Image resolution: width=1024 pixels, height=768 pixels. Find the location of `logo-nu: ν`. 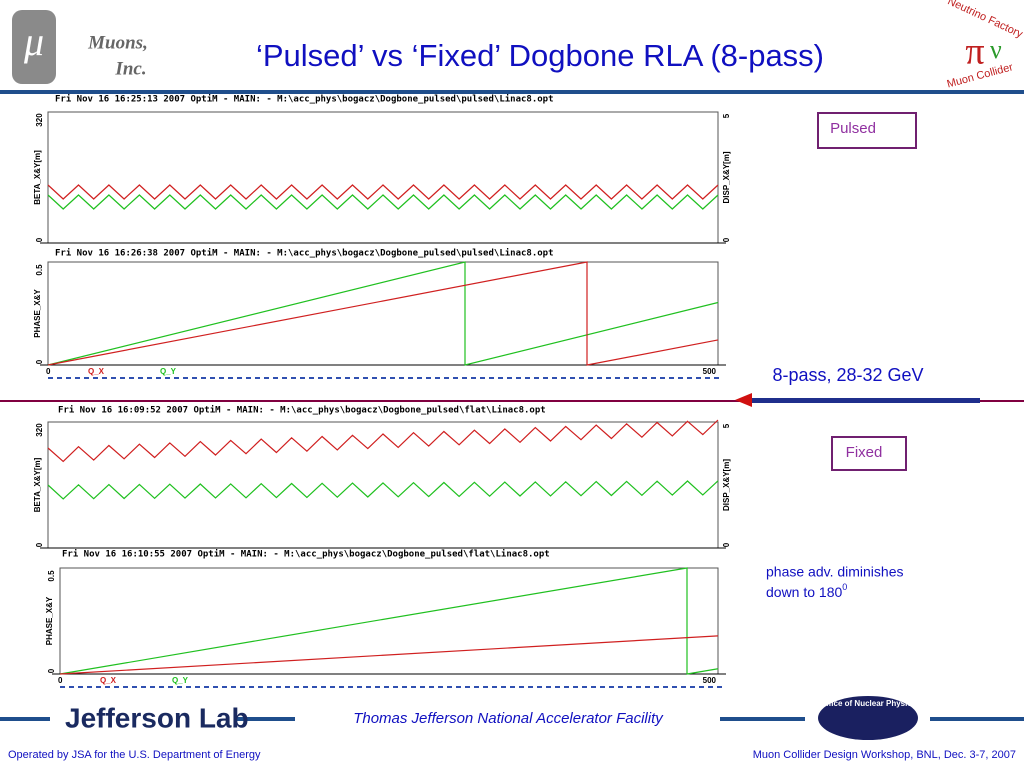

logo-nu: ν is located at coordinates (996, 49).